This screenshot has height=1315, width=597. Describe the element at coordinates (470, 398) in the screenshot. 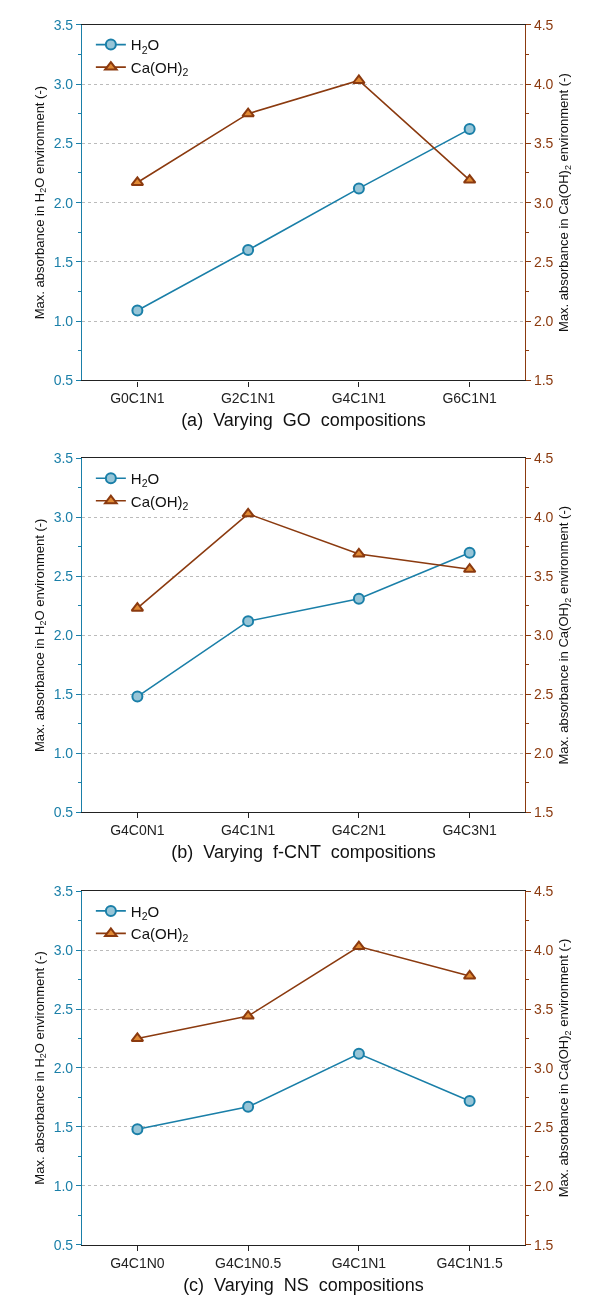

I see `x-tick-label: G6C1N1` at that location.